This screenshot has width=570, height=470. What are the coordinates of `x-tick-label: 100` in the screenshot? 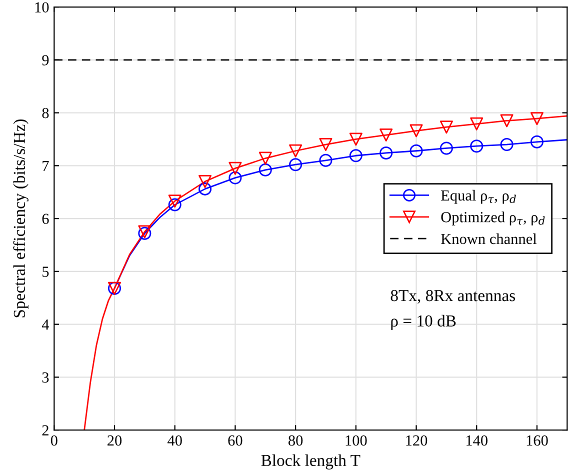 It's located at (356, 440).